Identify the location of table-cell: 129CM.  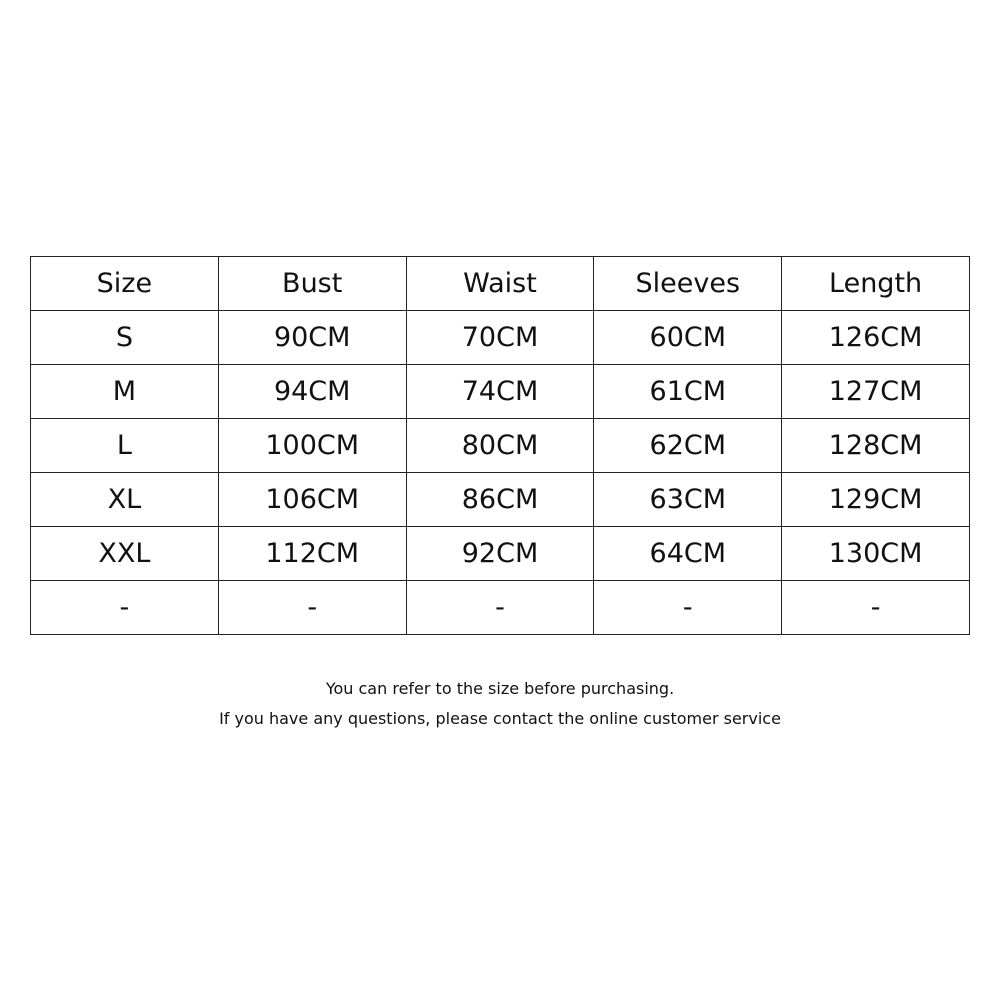
(875, 499).